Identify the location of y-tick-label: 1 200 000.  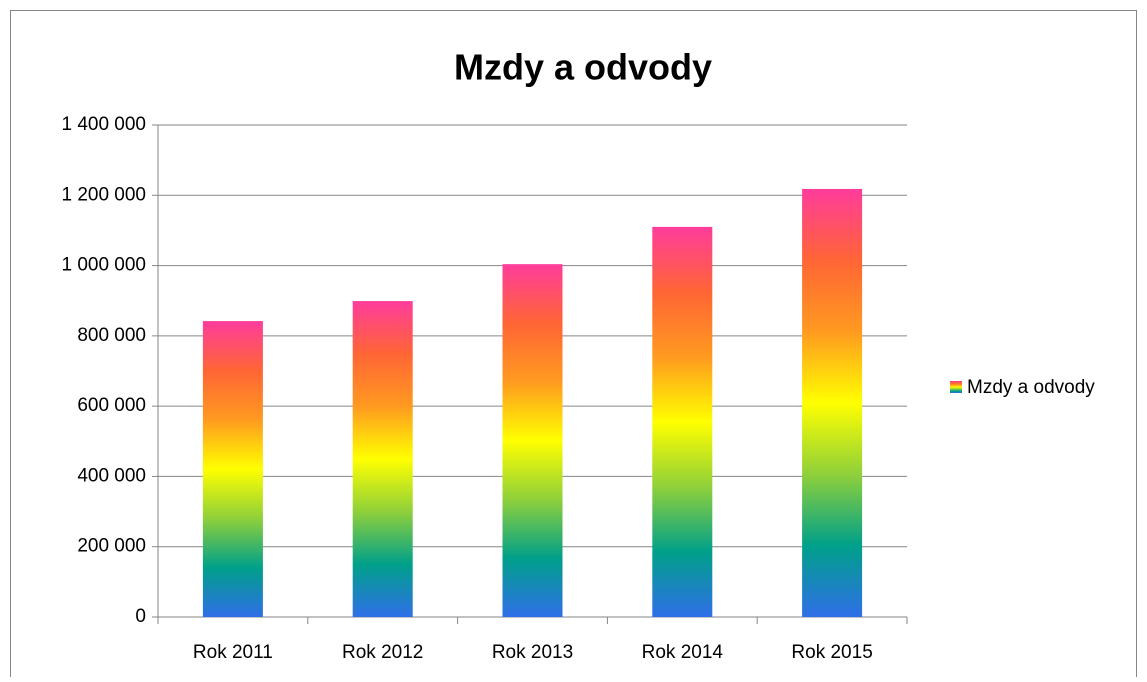
(103, 194).